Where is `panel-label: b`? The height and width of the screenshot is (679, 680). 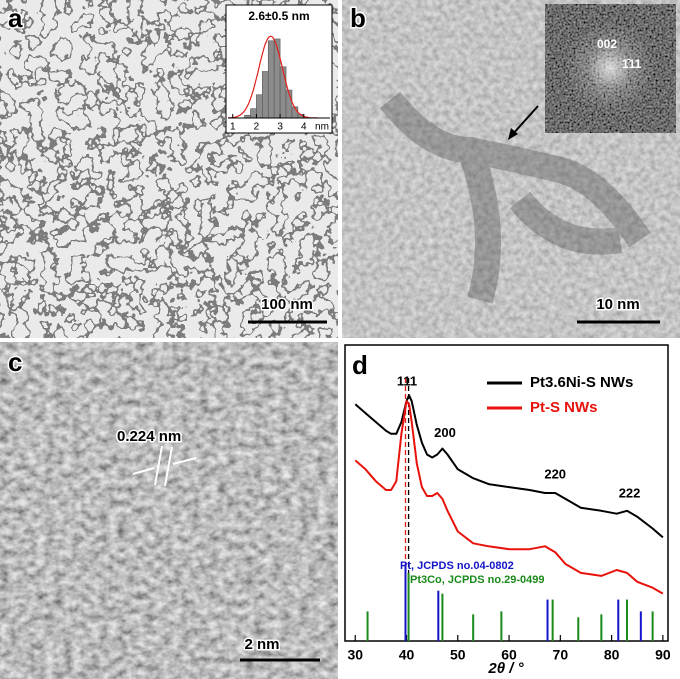 panel-label: b is located at coordinates (358, 18).